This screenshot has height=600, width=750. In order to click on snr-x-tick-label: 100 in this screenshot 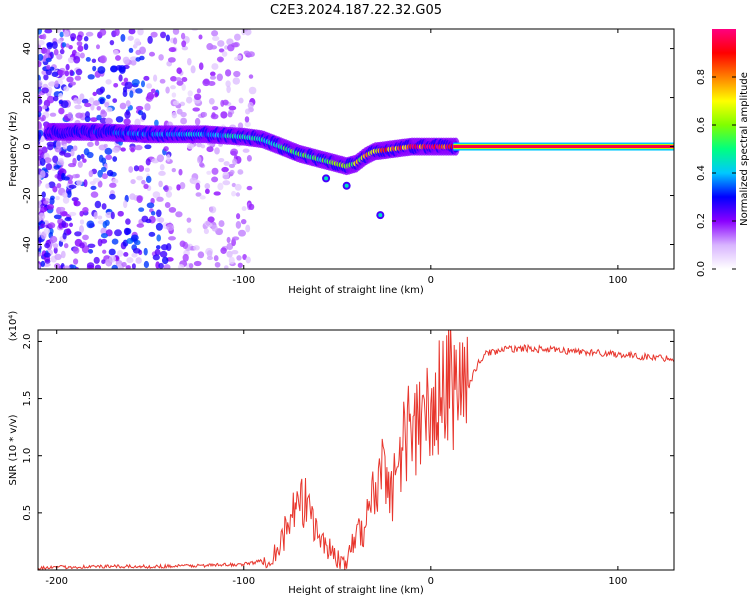, I will do `click(617, 581)`.